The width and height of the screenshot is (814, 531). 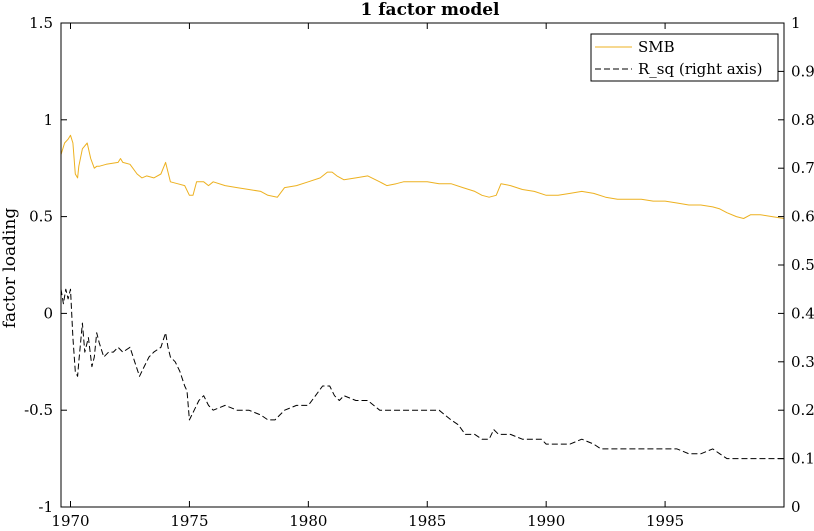 What do you see at coordinates (796, 507) in the screenshot?
I see `y-tick-label-right: 0` at bounding box center [796, 507].